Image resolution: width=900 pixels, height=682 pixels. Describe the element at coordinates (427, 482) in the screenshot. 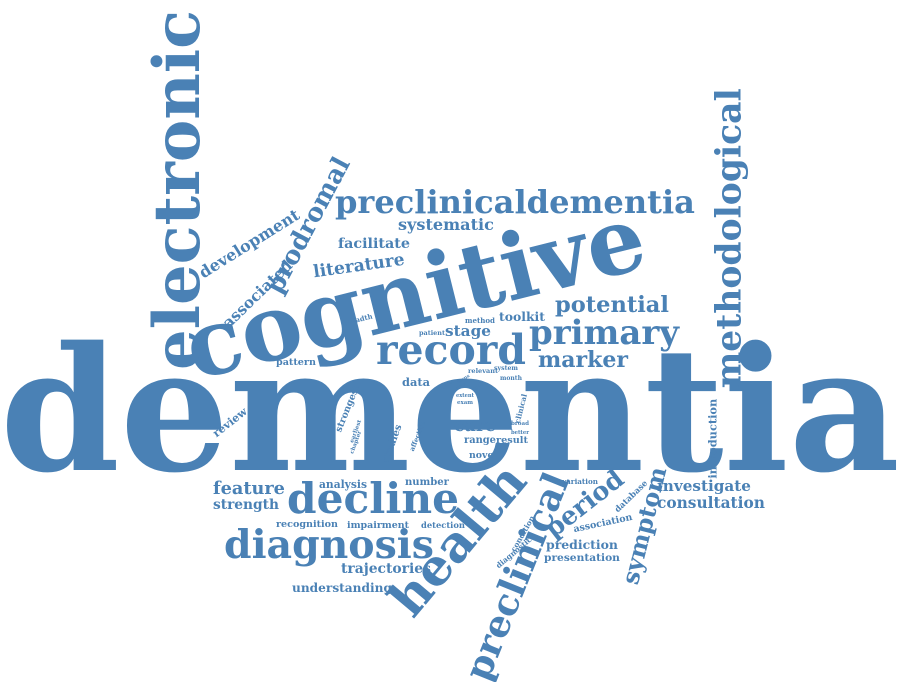

I see `word: number` at that location.